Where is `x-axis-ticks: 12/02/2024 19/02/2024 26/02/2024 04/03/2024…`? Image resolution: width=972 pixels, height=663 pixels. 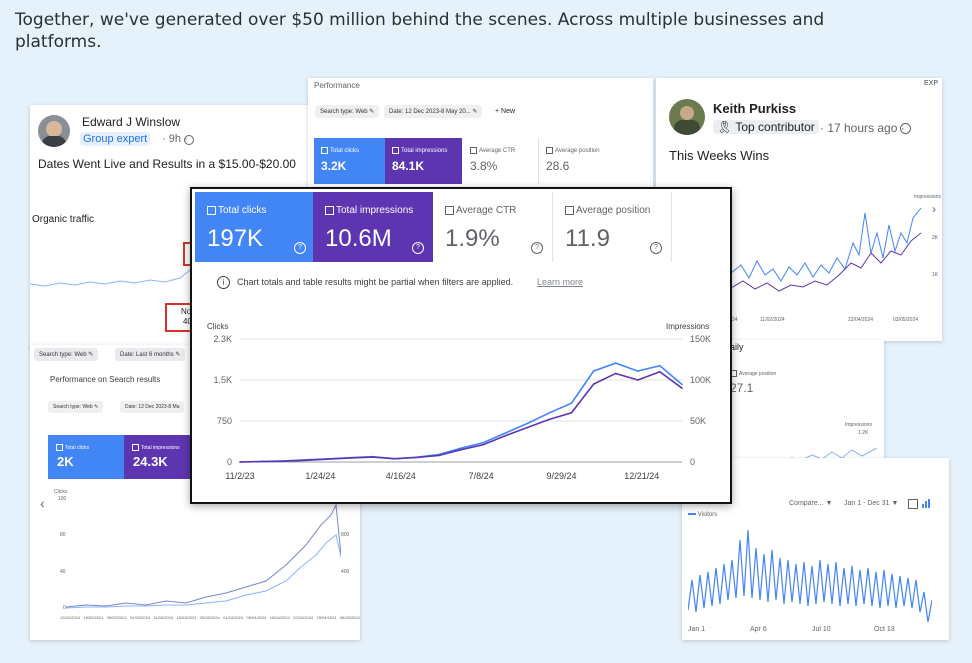 x-axis-ticks: 12/02/2024 19/02/2024 26/02/2024 04/03/2024… is located at coordinates (210, 617).